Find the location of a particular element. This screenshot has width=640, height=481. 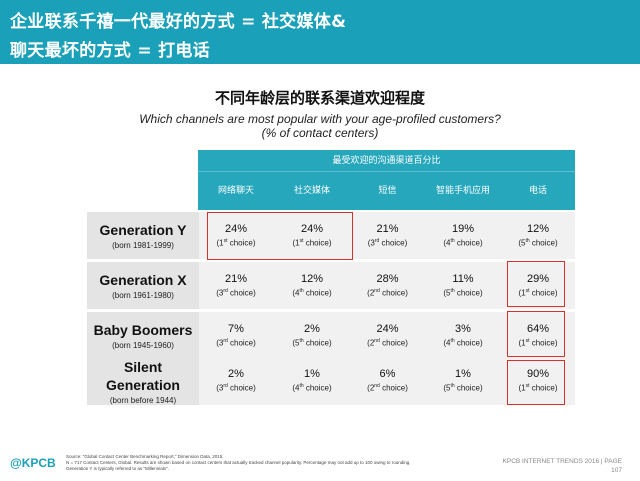

cell-percentage: 7% is located at coordinates (236, 328).